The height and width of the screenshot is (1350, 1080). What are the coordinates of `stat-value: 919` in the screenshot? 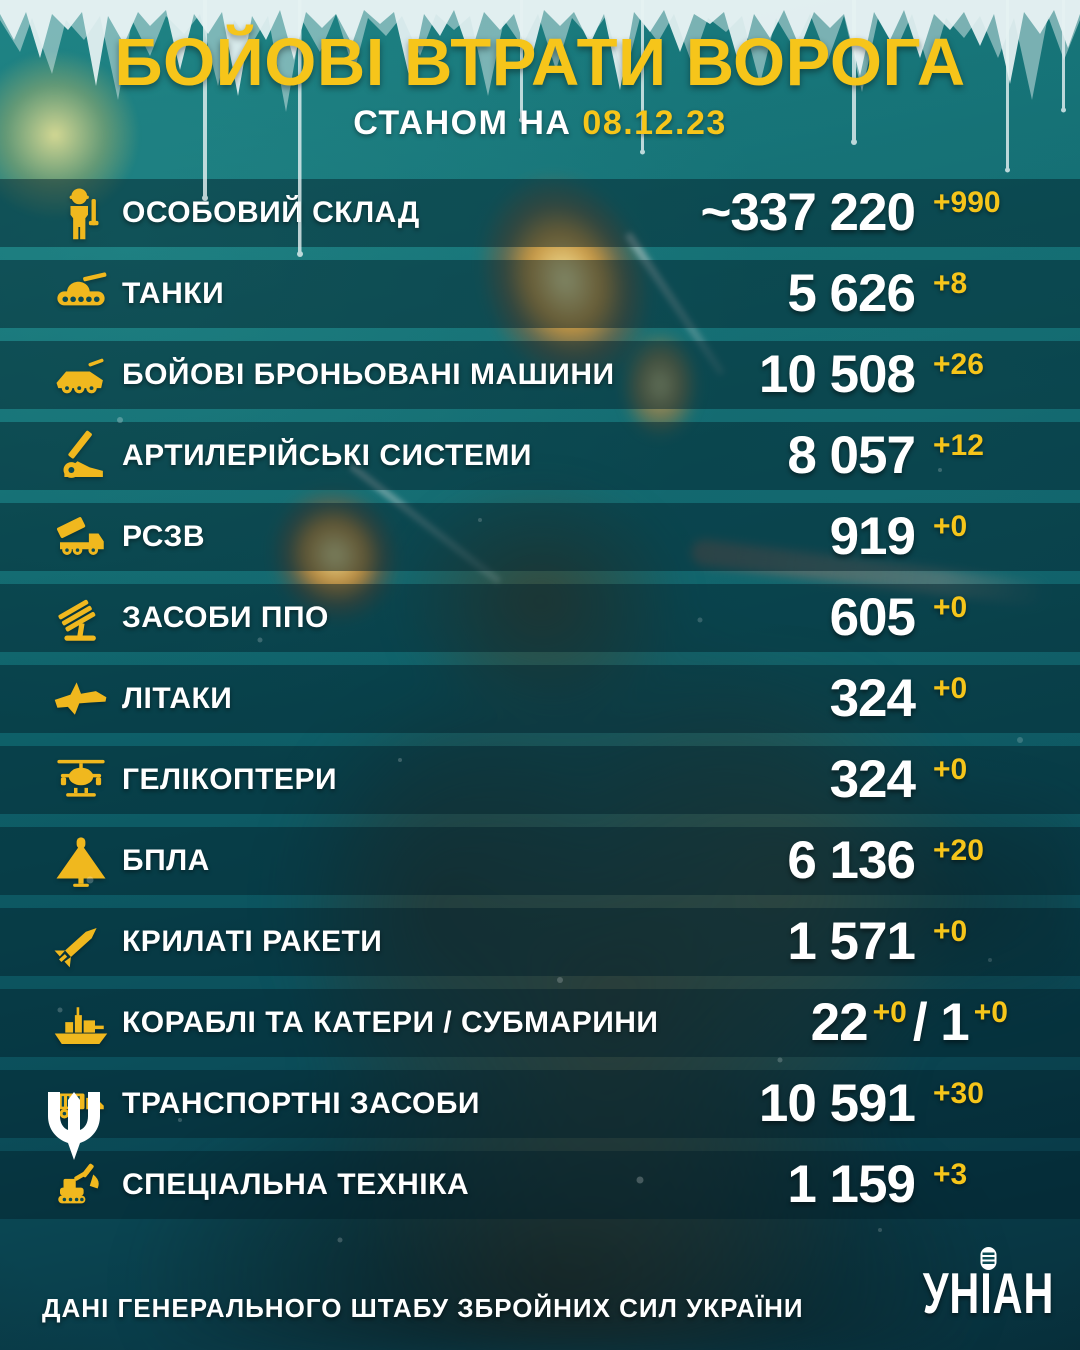 It's located at (872, 536).